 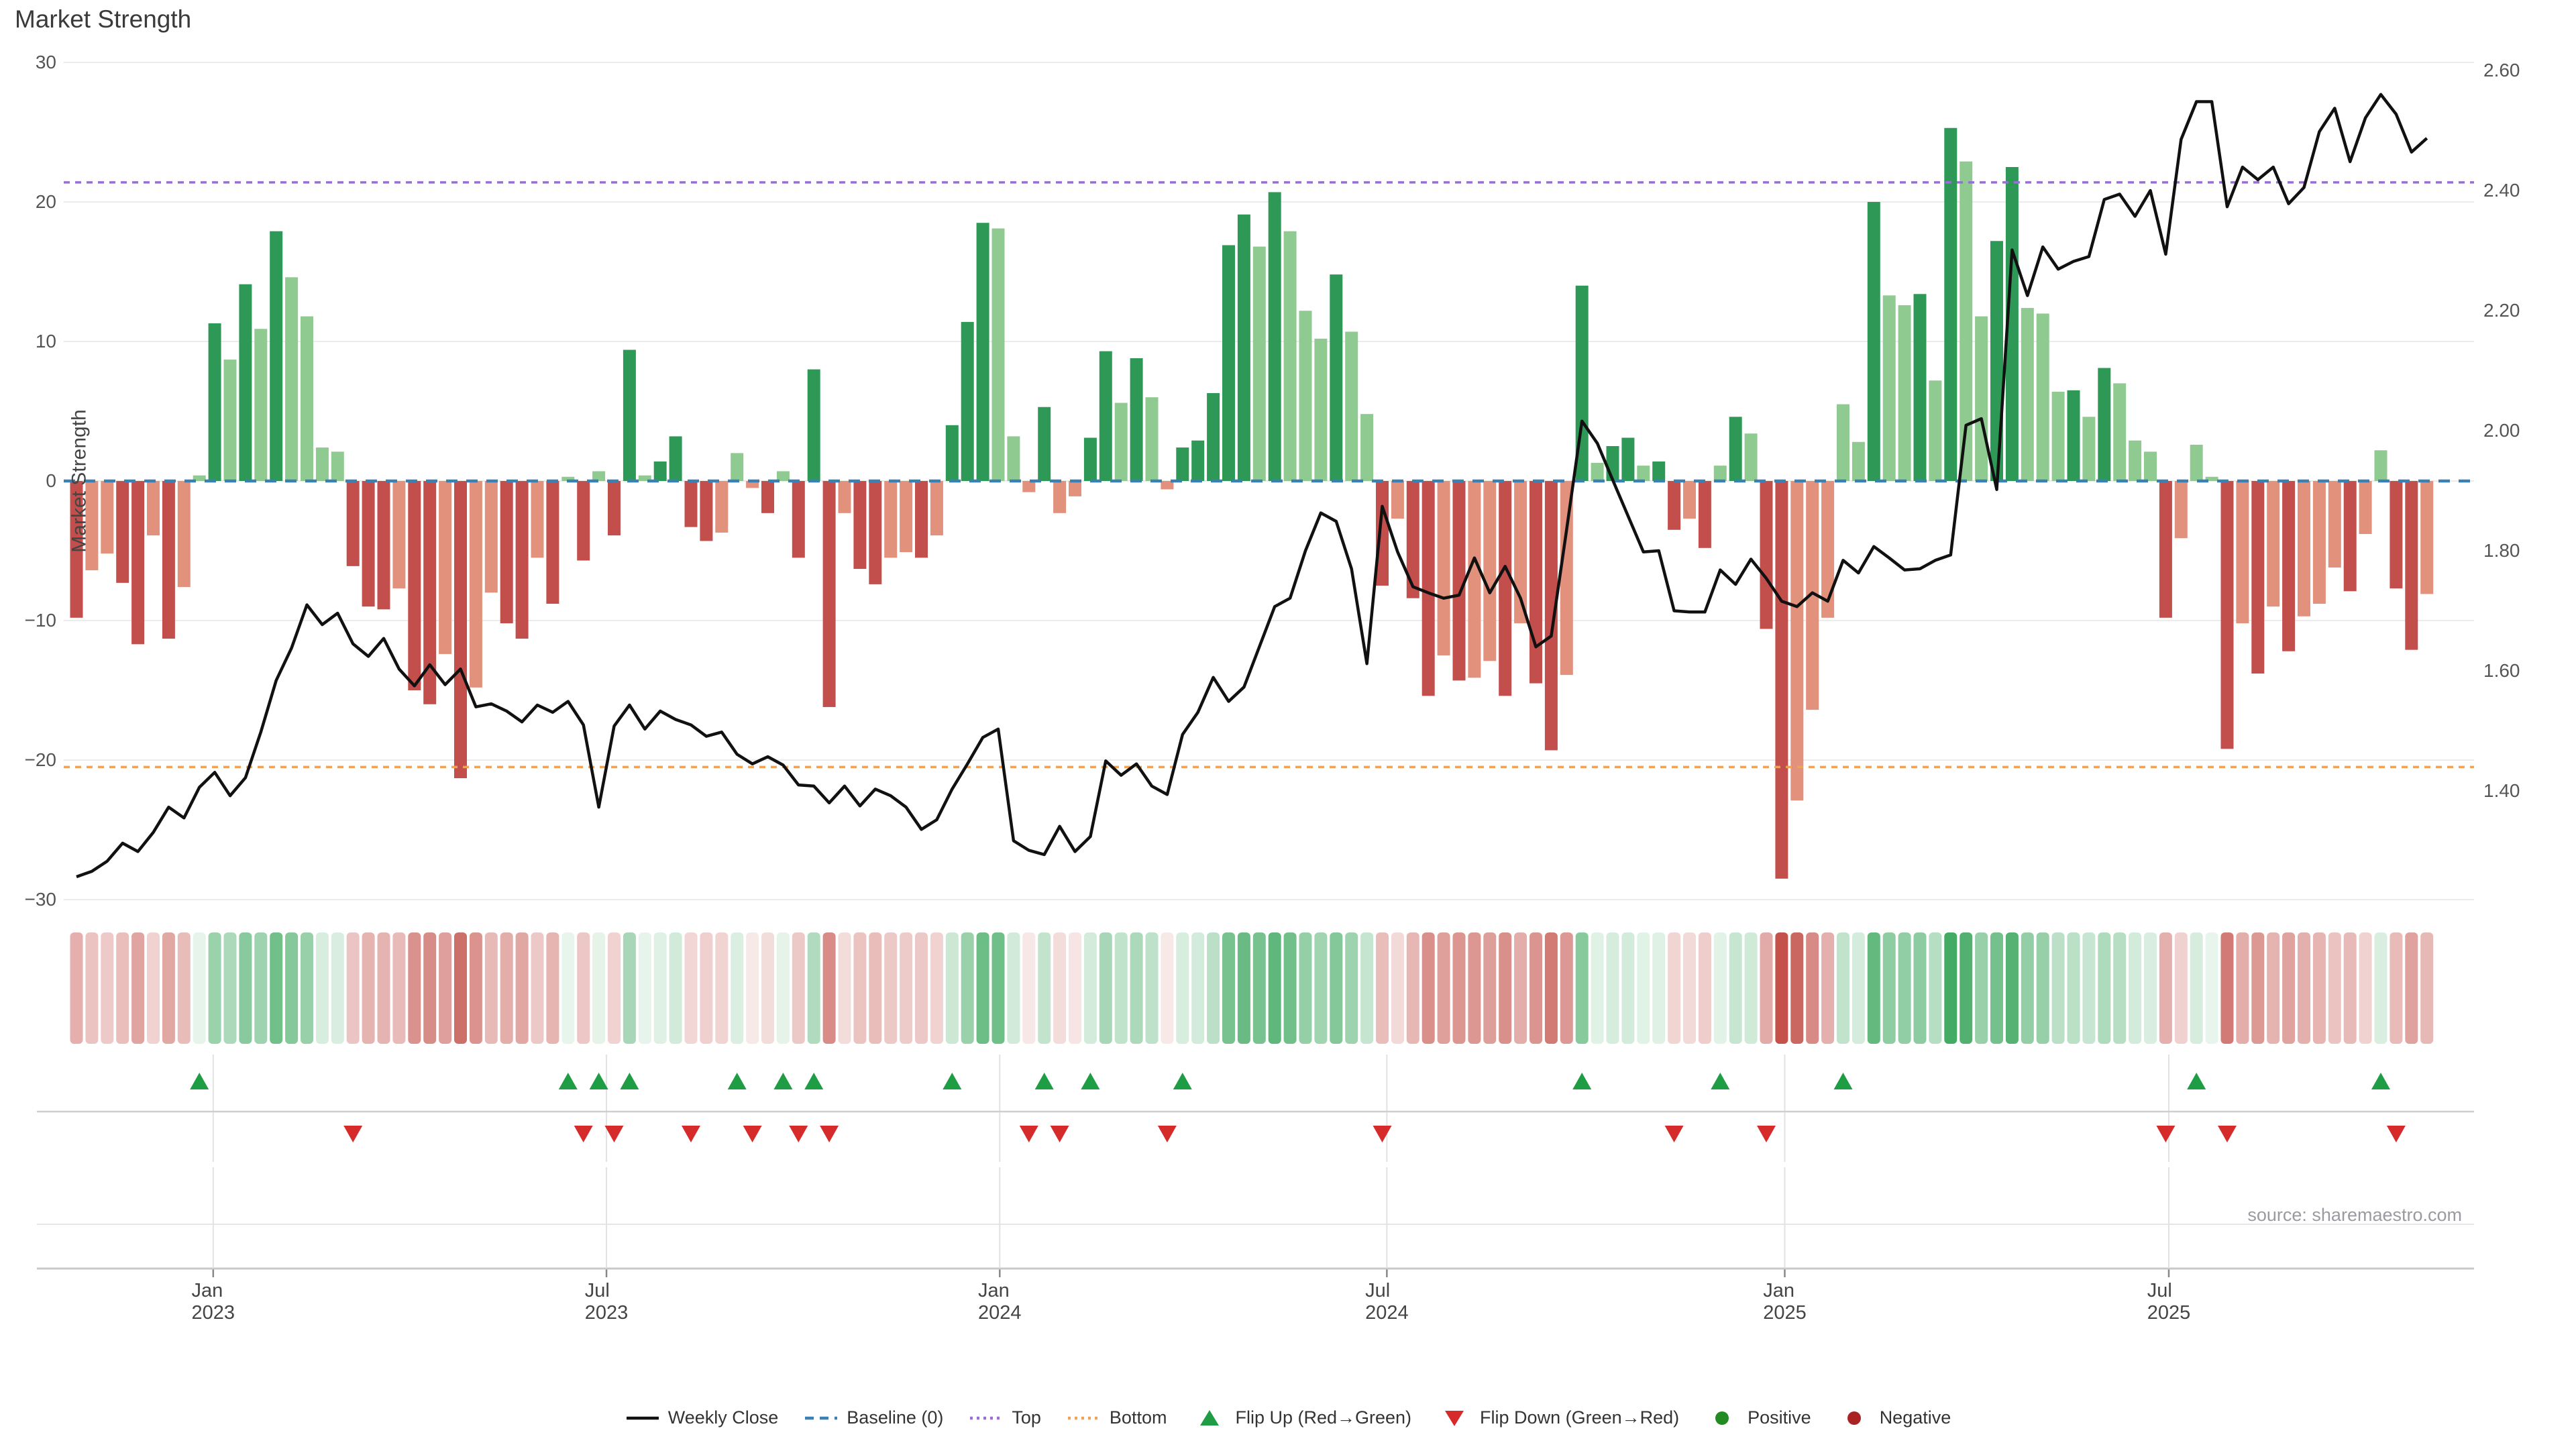 What do you see at coordinates (2501, 790) in the screenshot?
I see `right-axis-tick-label: 1.40` at bounding box center [2501, 790].